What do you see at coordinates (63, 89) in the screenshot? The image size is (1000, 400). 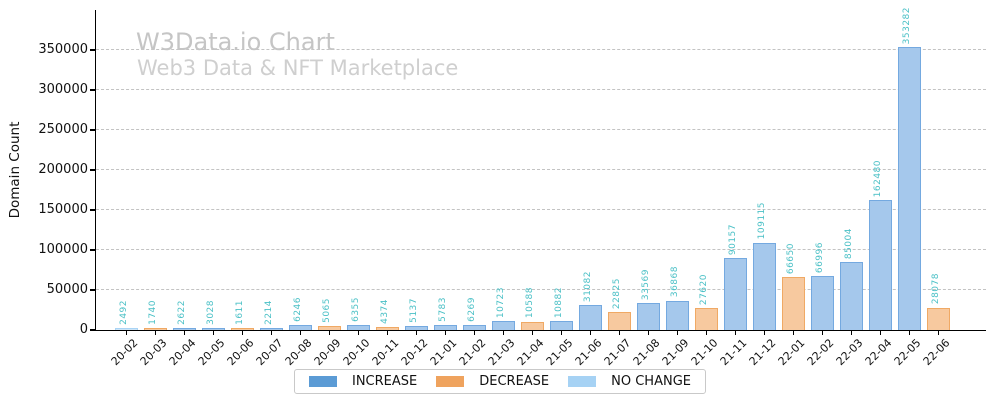 I see `y-tick-label: 300000` at bounding box center [63, 89].